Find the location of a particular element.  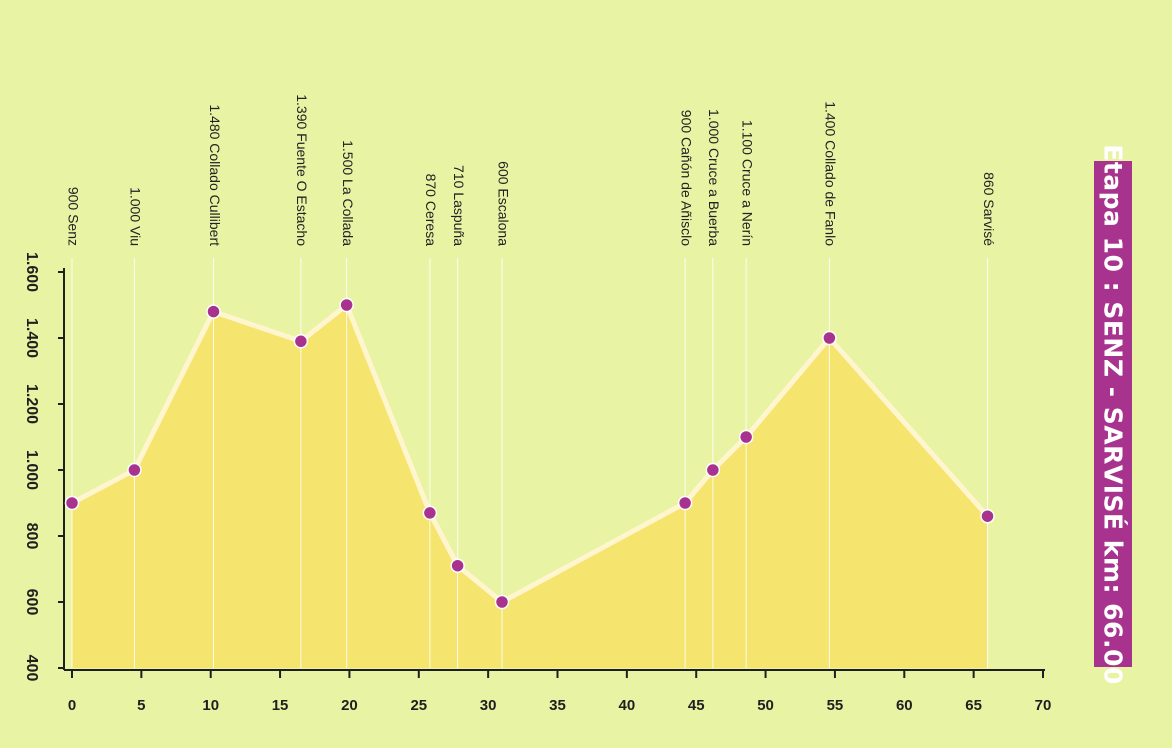

waypoint-label: 710 Laspuña is located at coordinates (459, 205).